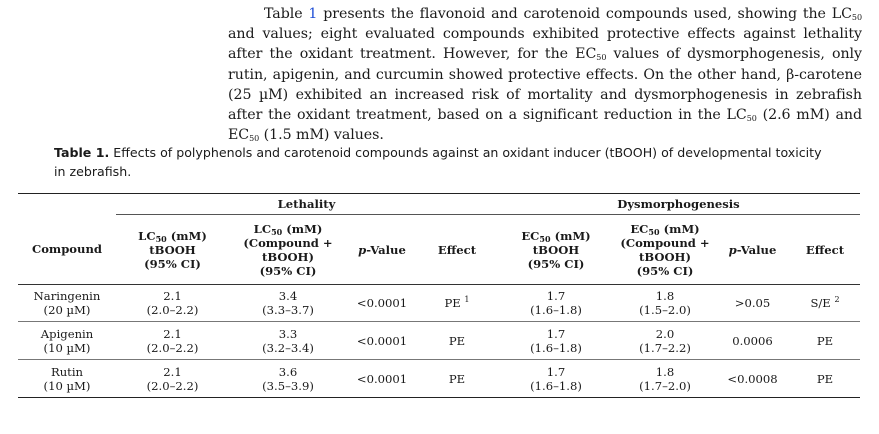 The height and width of the screenshot is (434, 879). Describe the element at coordinates (457, 303) in the screenshot. I see `cell-effect-lethality: PE 1` at that location.